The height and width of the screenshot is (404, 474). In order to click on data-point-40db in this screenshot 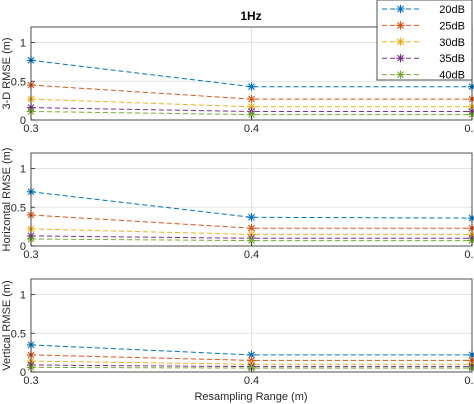, I will do `click(251, 114)`.